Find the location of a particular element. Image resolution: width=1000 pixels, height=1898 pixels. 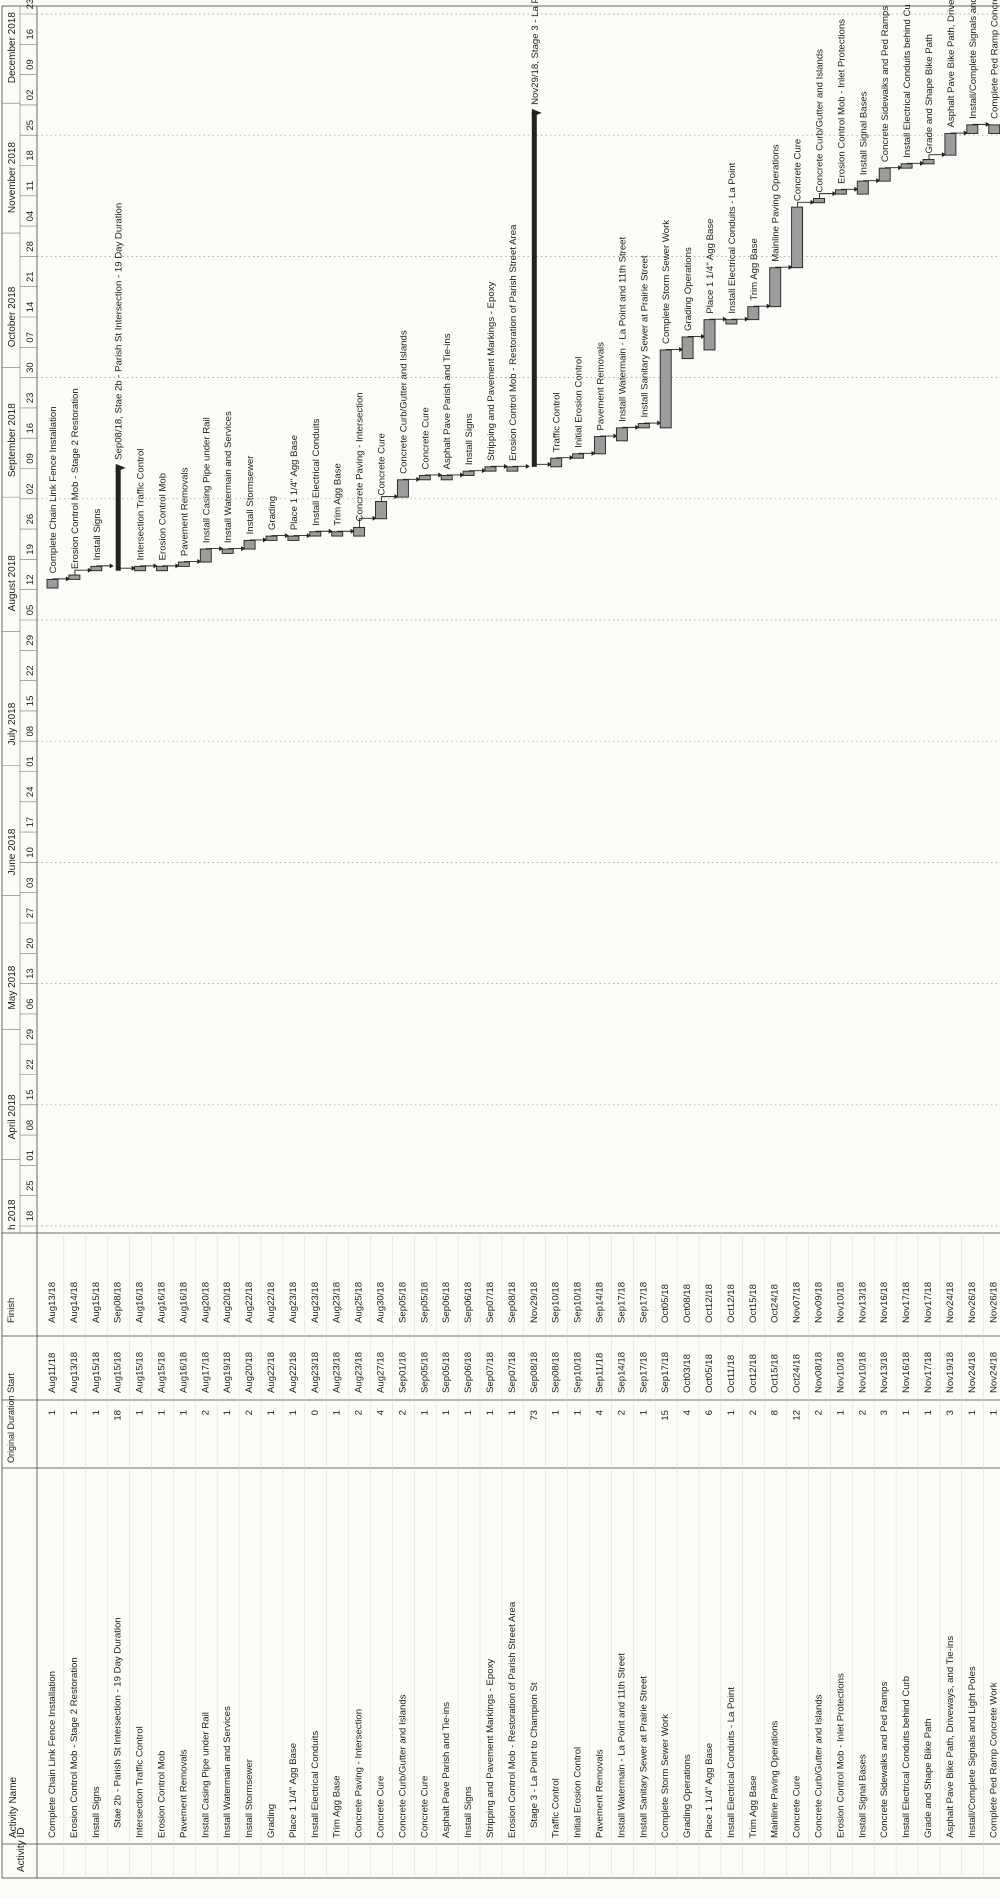

activity-name: Erosion Control Mob is located at coordinates (162, 1794).